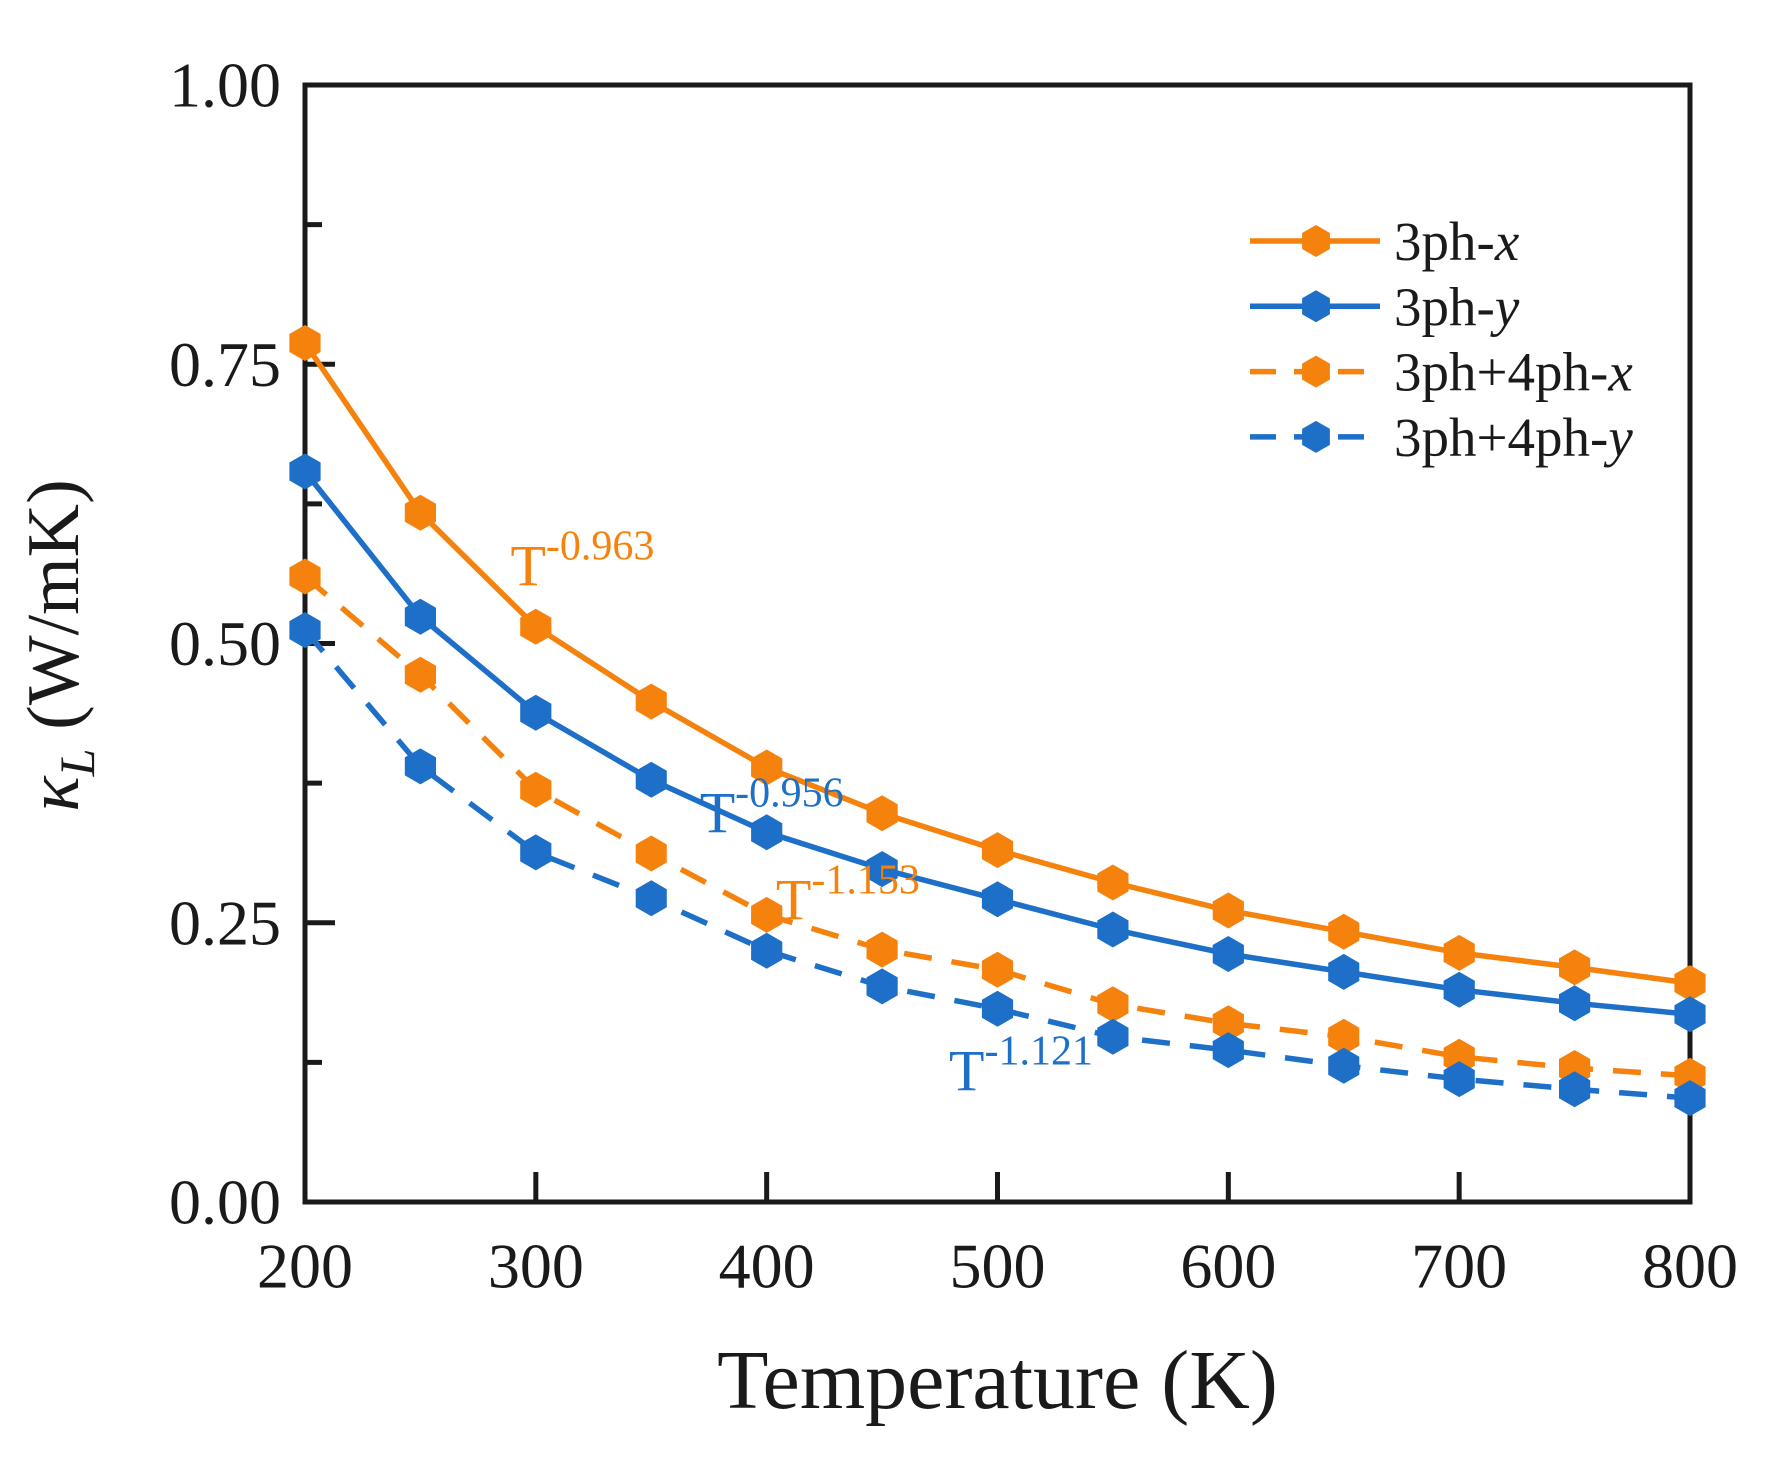 This screenshot has height=1483, width=1772. I want to click on x-tick-label: 600, so click(1228, 1266).